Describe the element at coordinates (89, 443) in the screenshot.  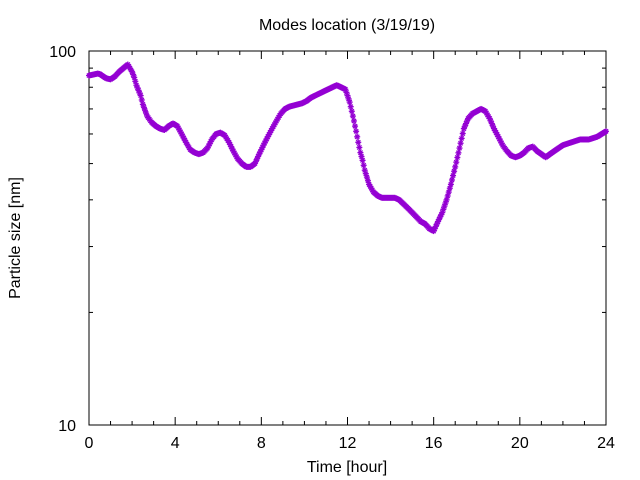
I see `x-tick-label: 0` at that location.